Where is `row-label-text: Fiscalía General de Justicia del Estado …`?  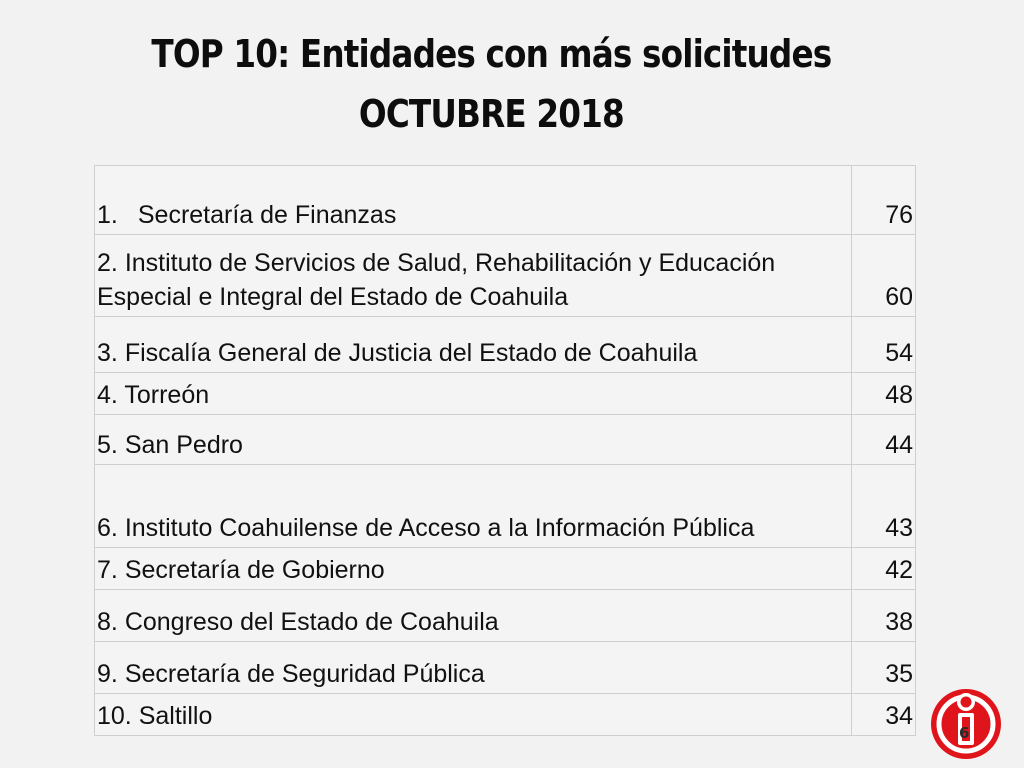 row-label-text: Fiscalía General de Justicia del Estado … is located at coordinates (411, 353).